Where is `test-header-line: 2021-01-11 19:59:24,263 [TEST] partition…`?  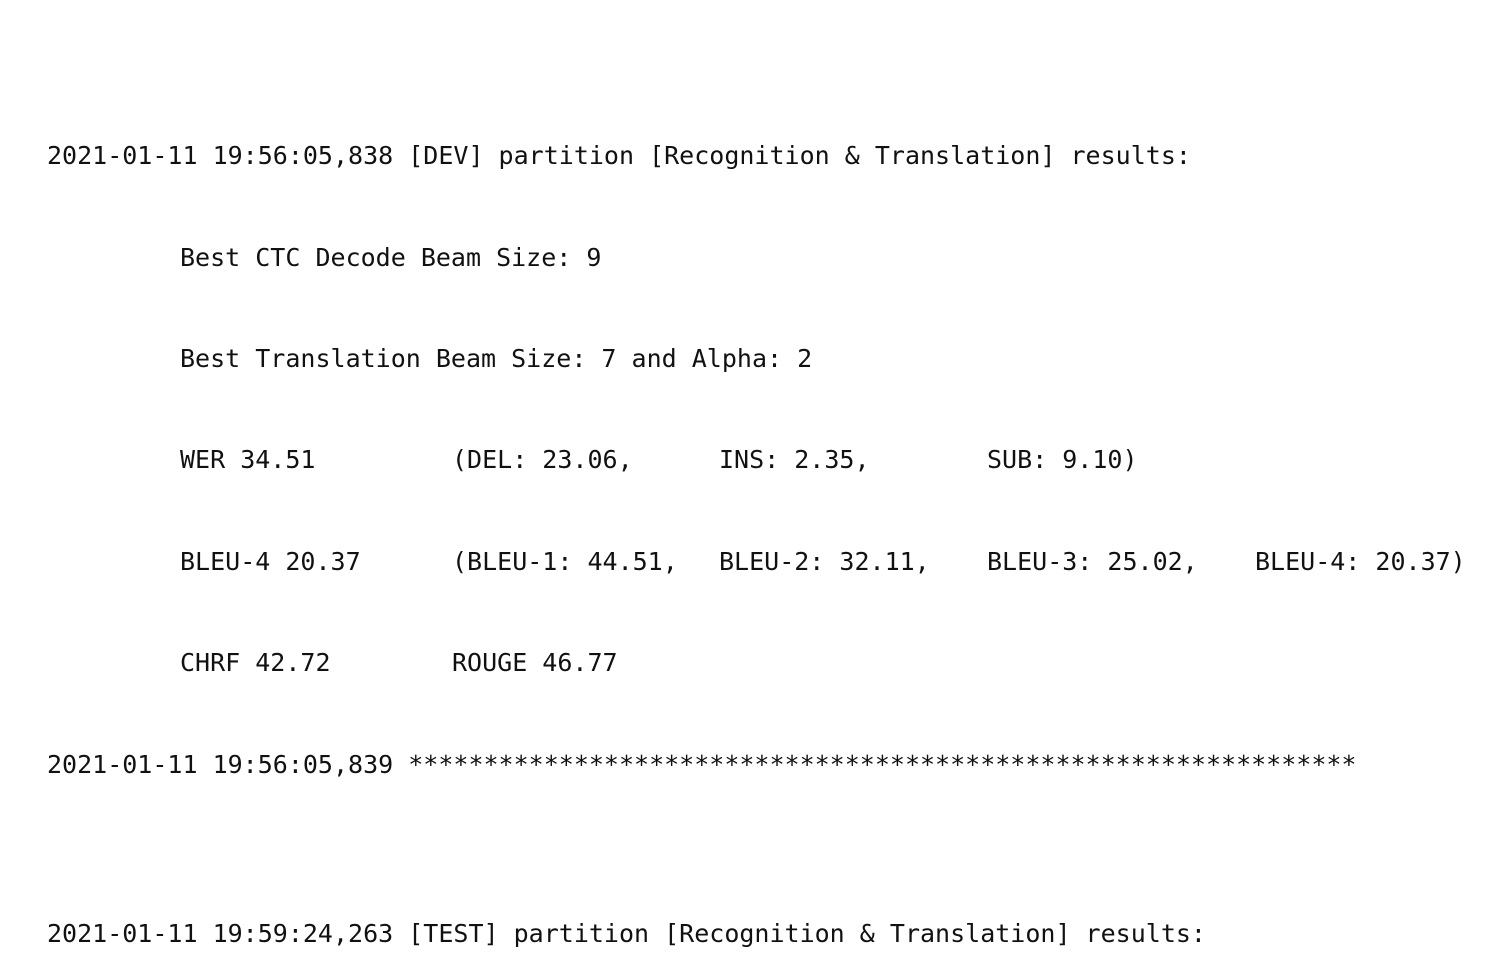 test-header-line: 2021-01-11 19:59:24,263 [TEST] partition… is located at coordinates (756, 934).